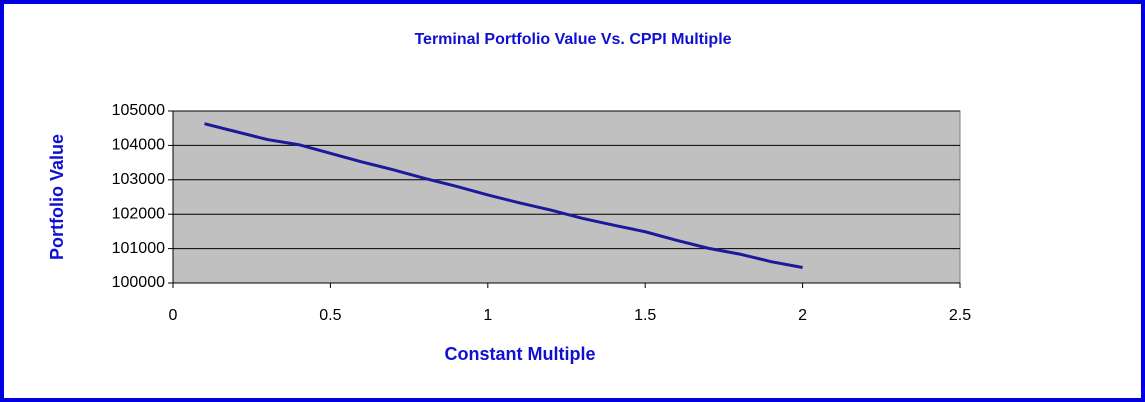 The image size is (1145, 402). What do you see at coordinates (138, 213) in the screenshot?
I see `y-tick-label: 102000` at bounding box center [138, 213].